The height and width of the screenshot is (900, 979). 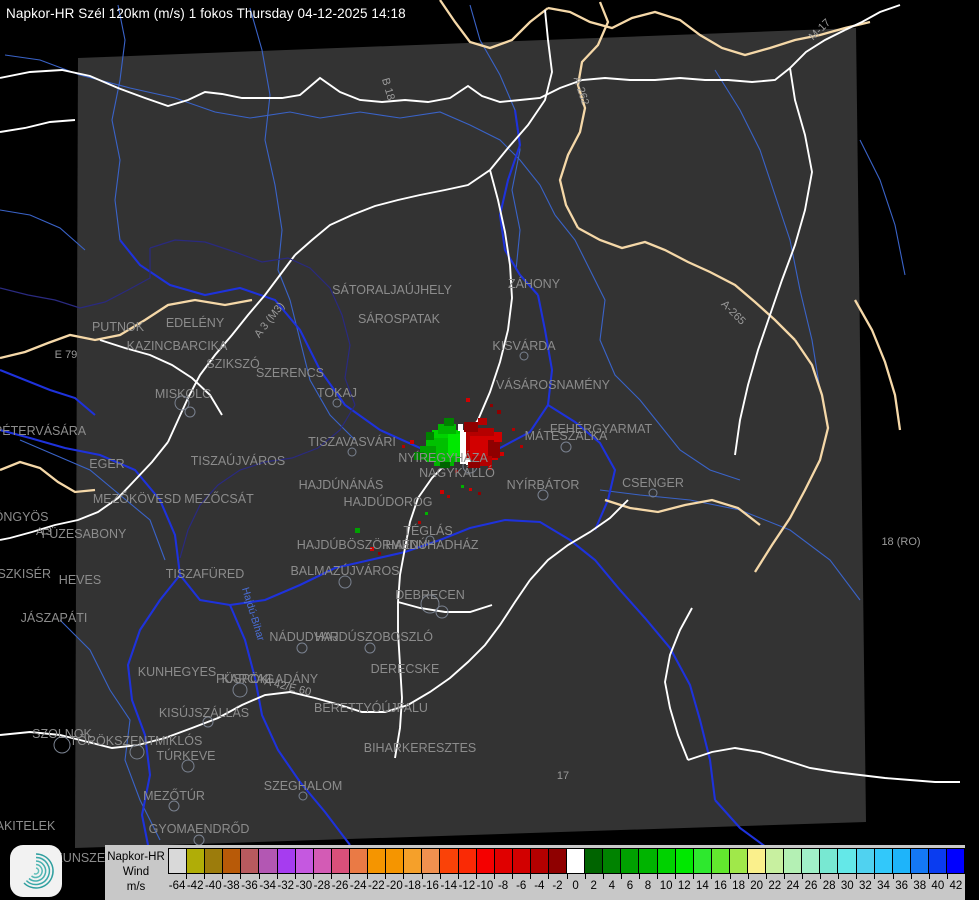 I want to click on map-label: NAGYKÁLLÓ, so click(x=457, y=472).